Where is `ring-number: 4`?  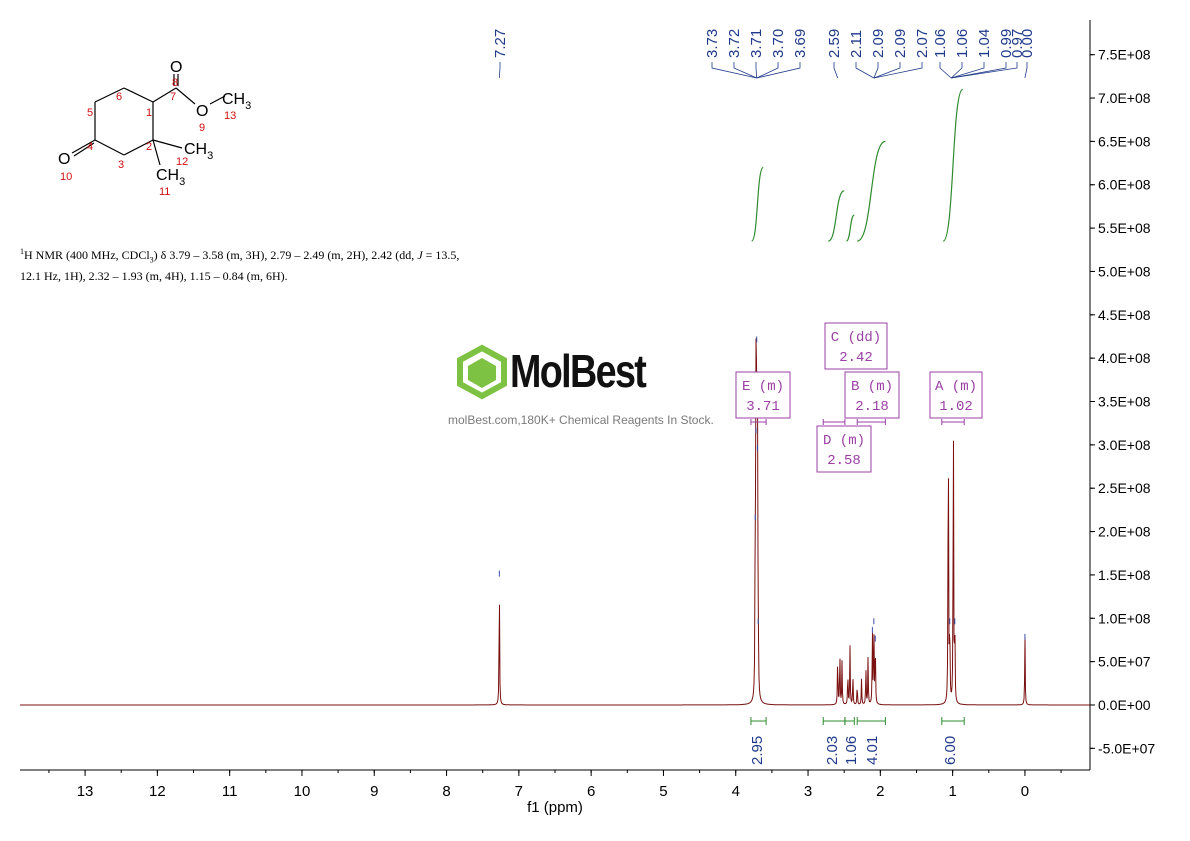 ring-number: 4 is located at coordinates (90, 147).